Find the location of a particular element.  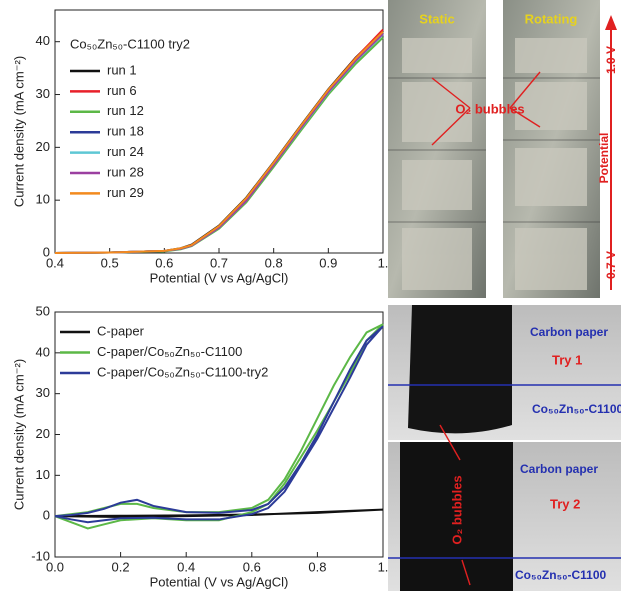

arrow-head is located at coordinates (611, 22).